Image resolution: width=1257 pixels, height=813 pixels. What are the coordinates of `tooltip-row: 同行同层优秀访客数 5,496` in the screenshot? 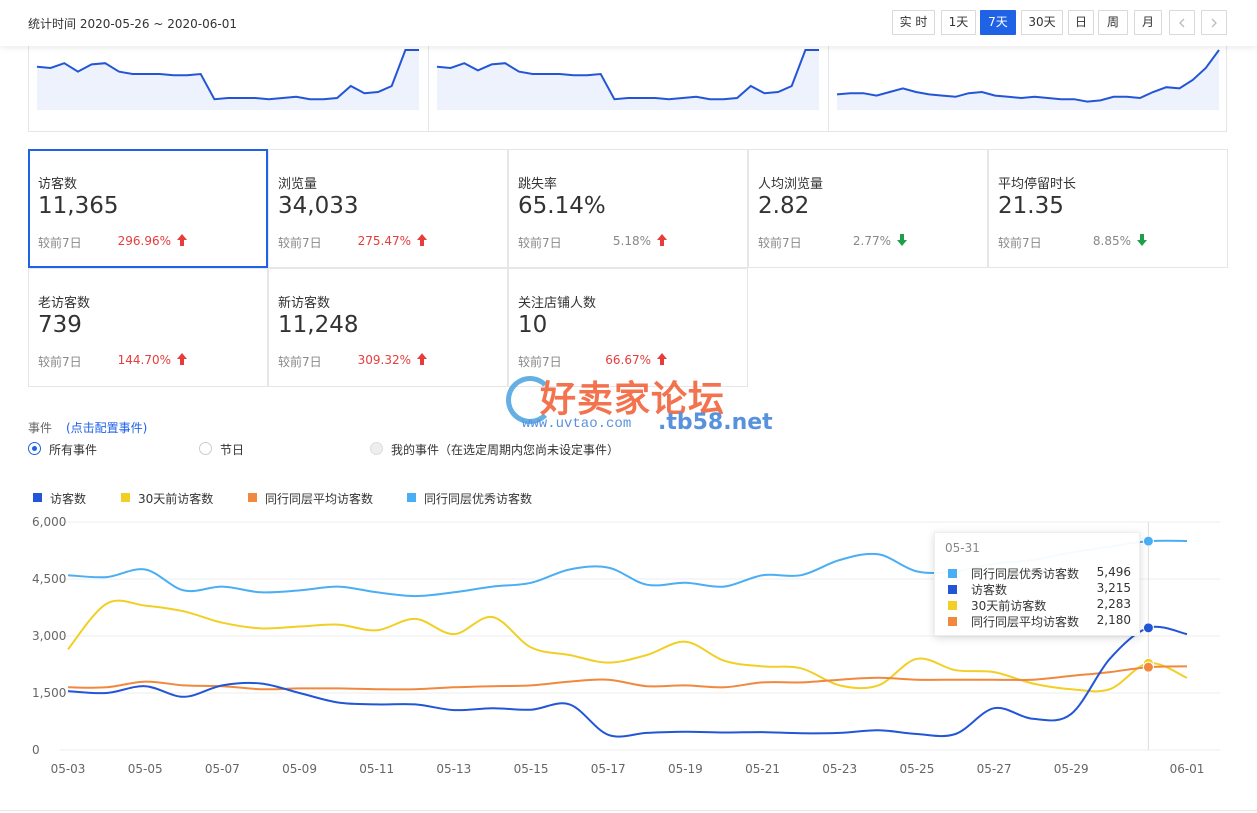 It's located at (1038, 573).